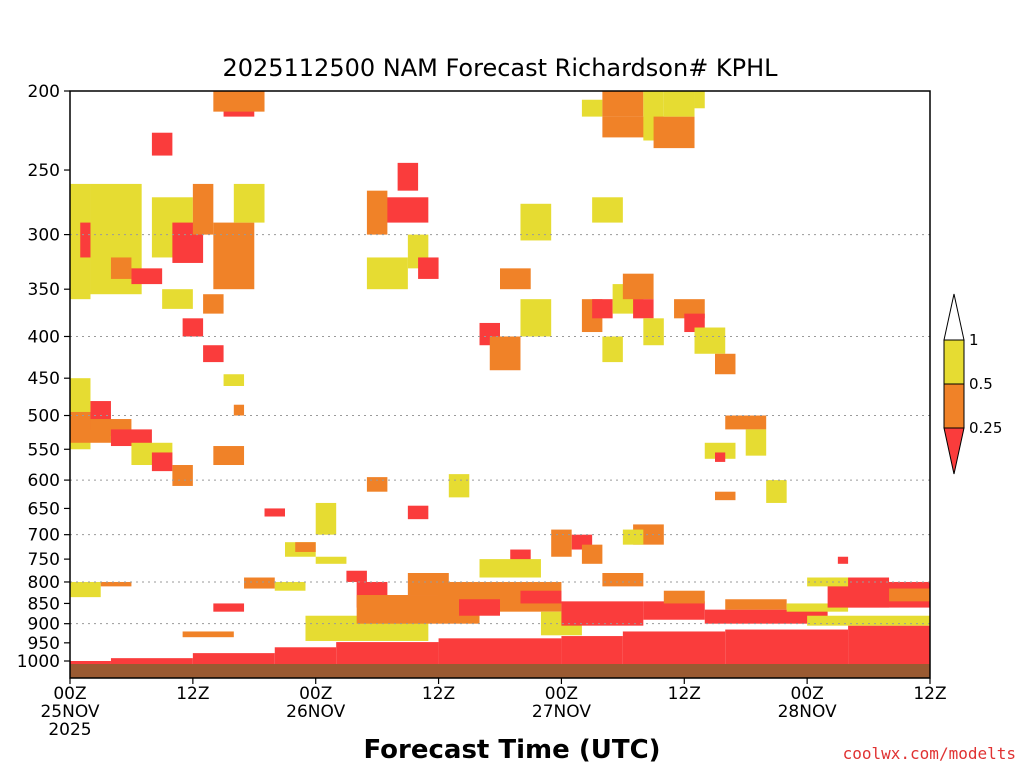  Describe the element at coordinates (954, 406) in the screenshot. I see `colorbar-segment-low` at that location.